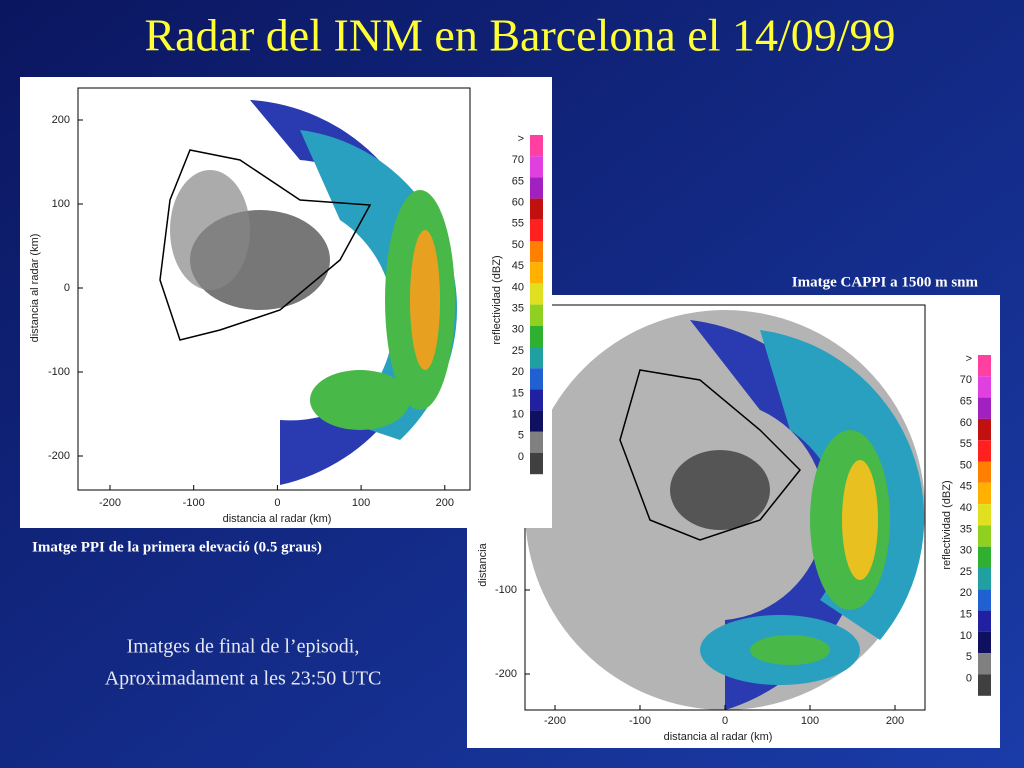 The height and width of the screenshot is (768, 1024). What do you see at coordinates (61, 204) in the screenshot?
I see `y-tick-label: 100` at bounding box center [61, 204].